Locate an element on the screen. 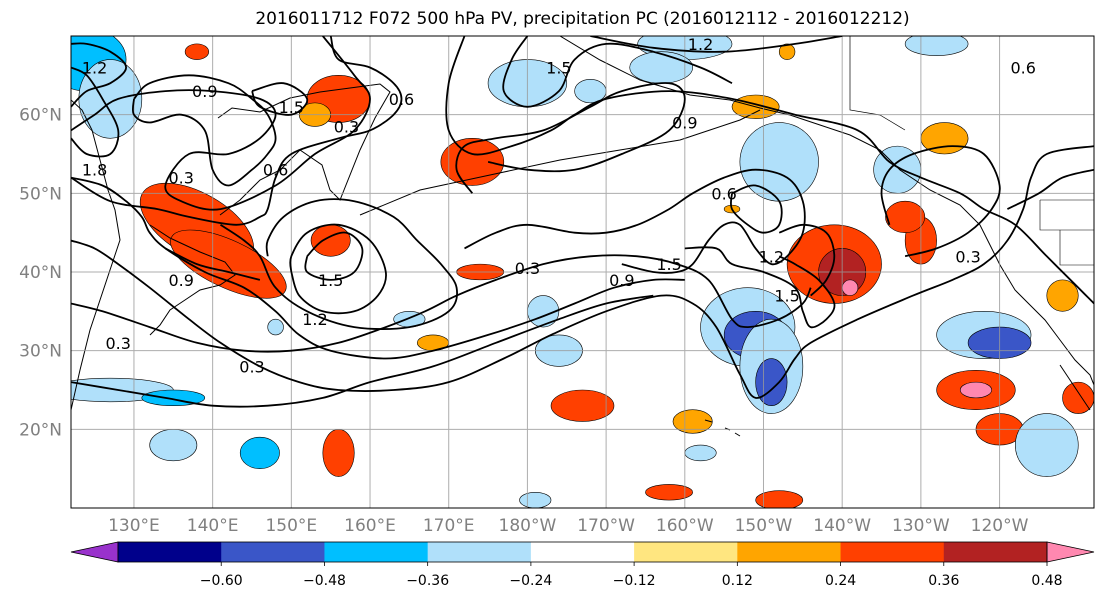 The height and width of the screenshot is (601, 1105). colorbar-tick-label: −0.12 is located at coordinates (634, 581).